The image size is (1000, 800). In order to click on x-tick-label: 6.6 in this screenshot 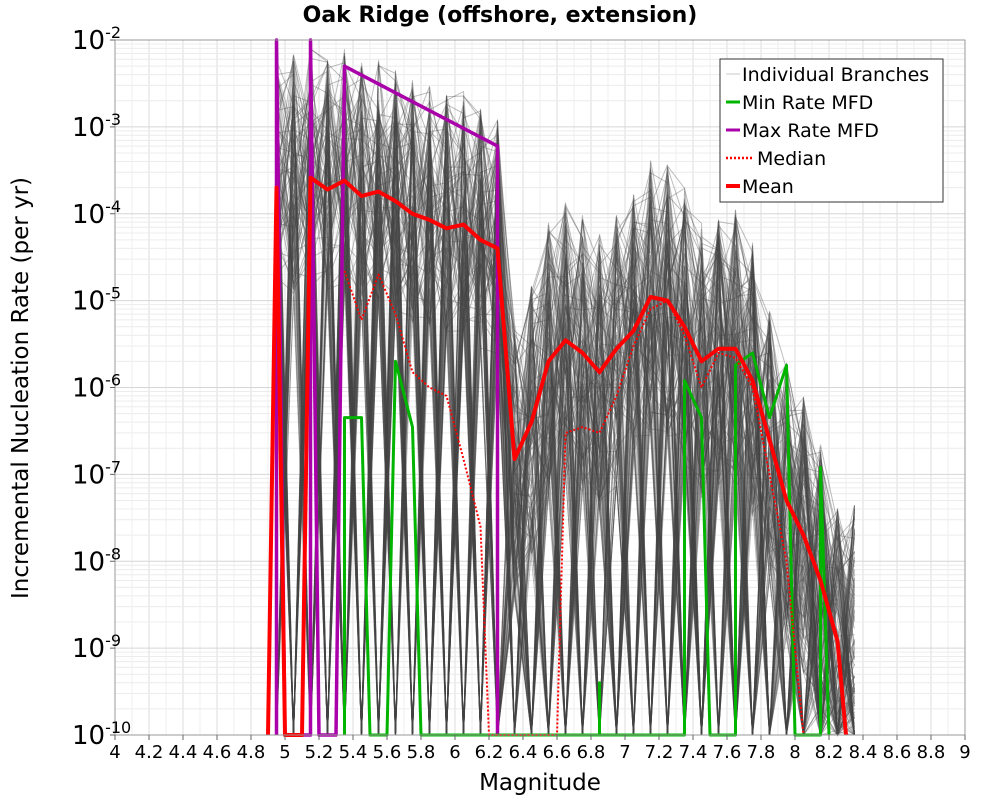, I will do `click(557, 752)`.